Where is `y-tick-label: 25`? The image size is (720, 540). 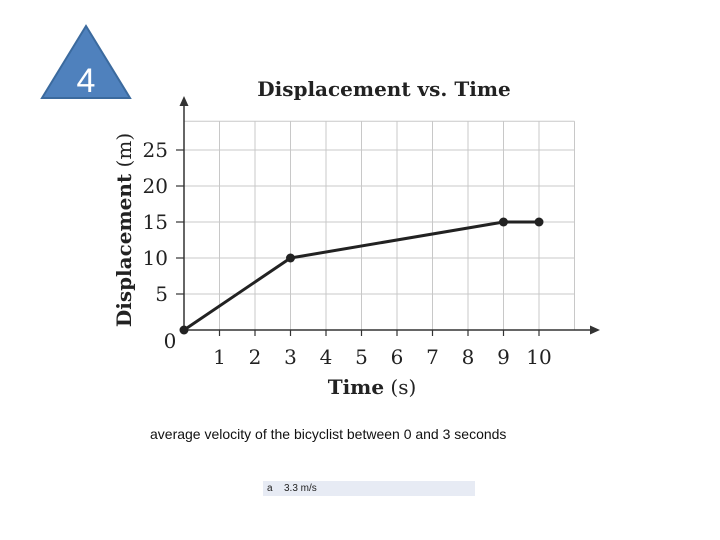 y-tick-label: 25 is located at coordinates (155, 150).